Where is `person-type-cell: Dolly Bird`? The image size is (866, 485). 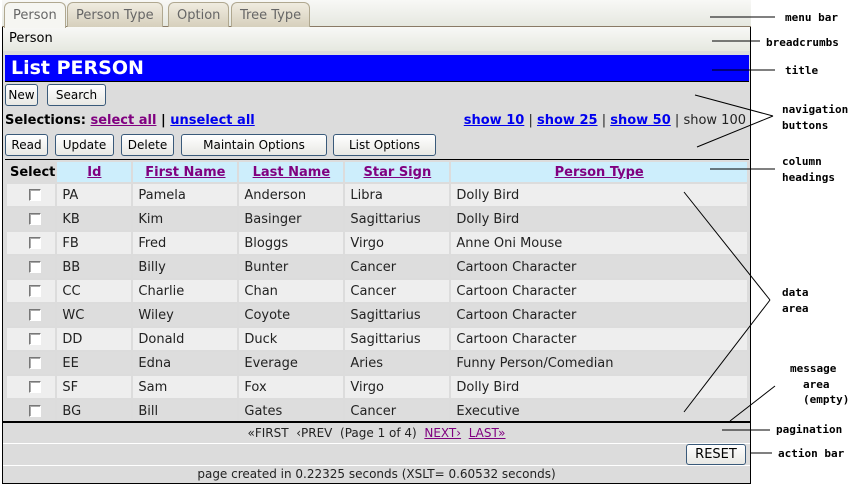
person-type-cell: Dolly Bird is located at coordinates (599, 387).